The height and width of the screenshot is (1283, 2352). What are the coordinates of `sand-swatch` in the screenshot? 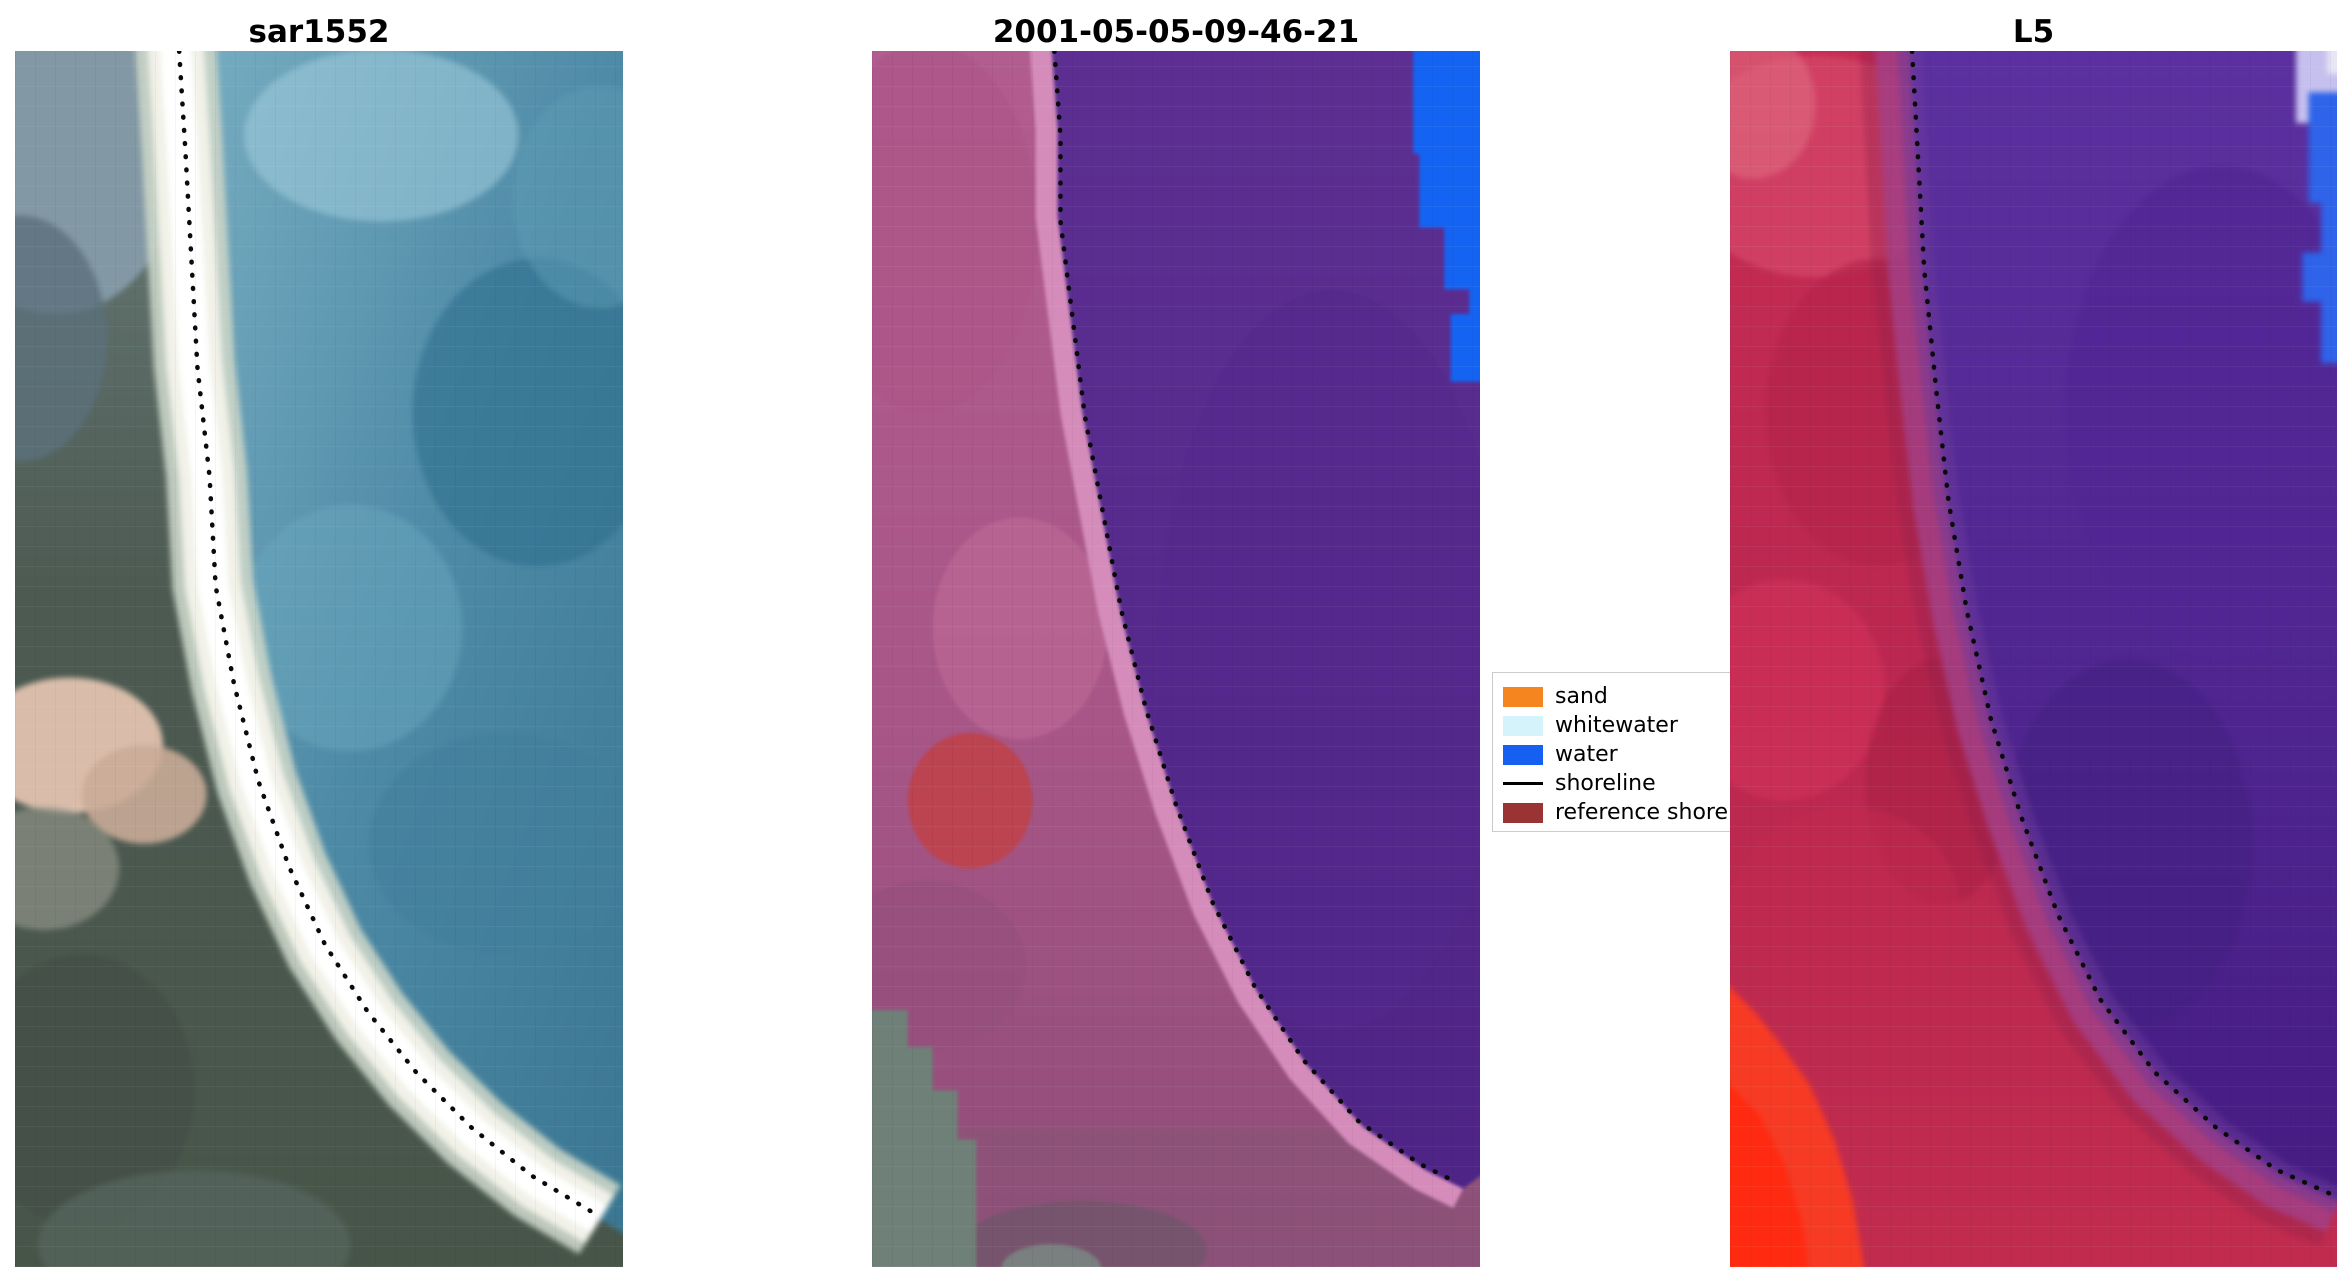 It's located at (1523, 696).